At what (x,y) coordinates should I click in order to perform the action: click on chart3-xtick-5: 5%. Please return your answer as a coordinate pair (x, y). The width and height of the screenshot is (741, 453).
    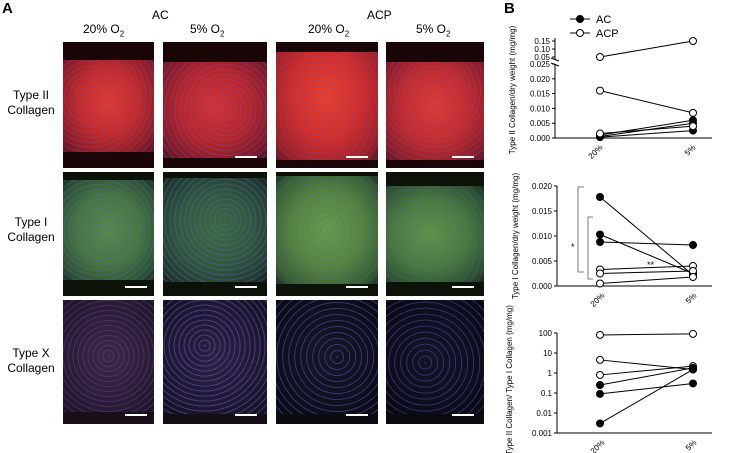
    Looking at the image, I should click on (691, 445).